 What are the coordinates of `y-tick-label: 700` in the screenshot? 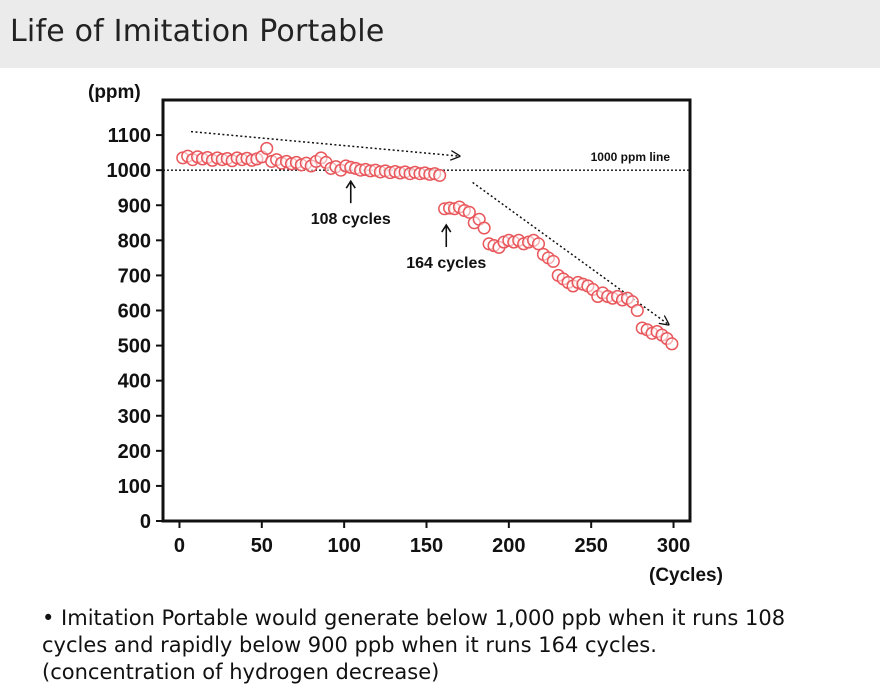 It's located at (134, 276).